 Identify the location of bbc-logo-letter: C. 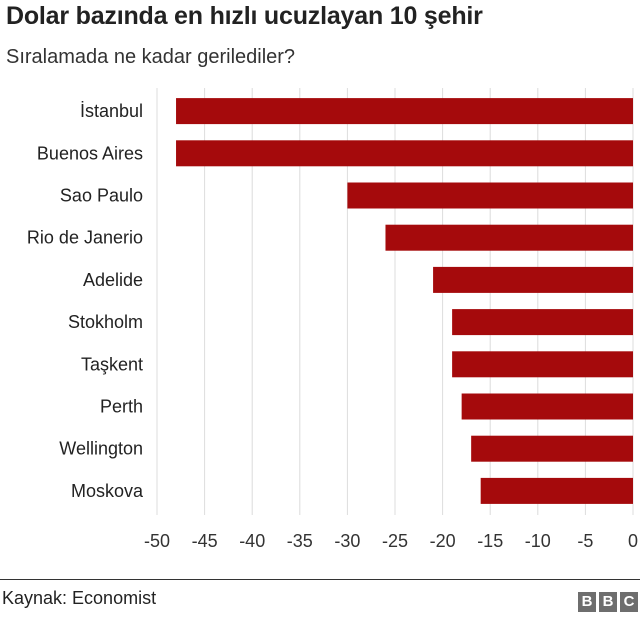
(629, 602).